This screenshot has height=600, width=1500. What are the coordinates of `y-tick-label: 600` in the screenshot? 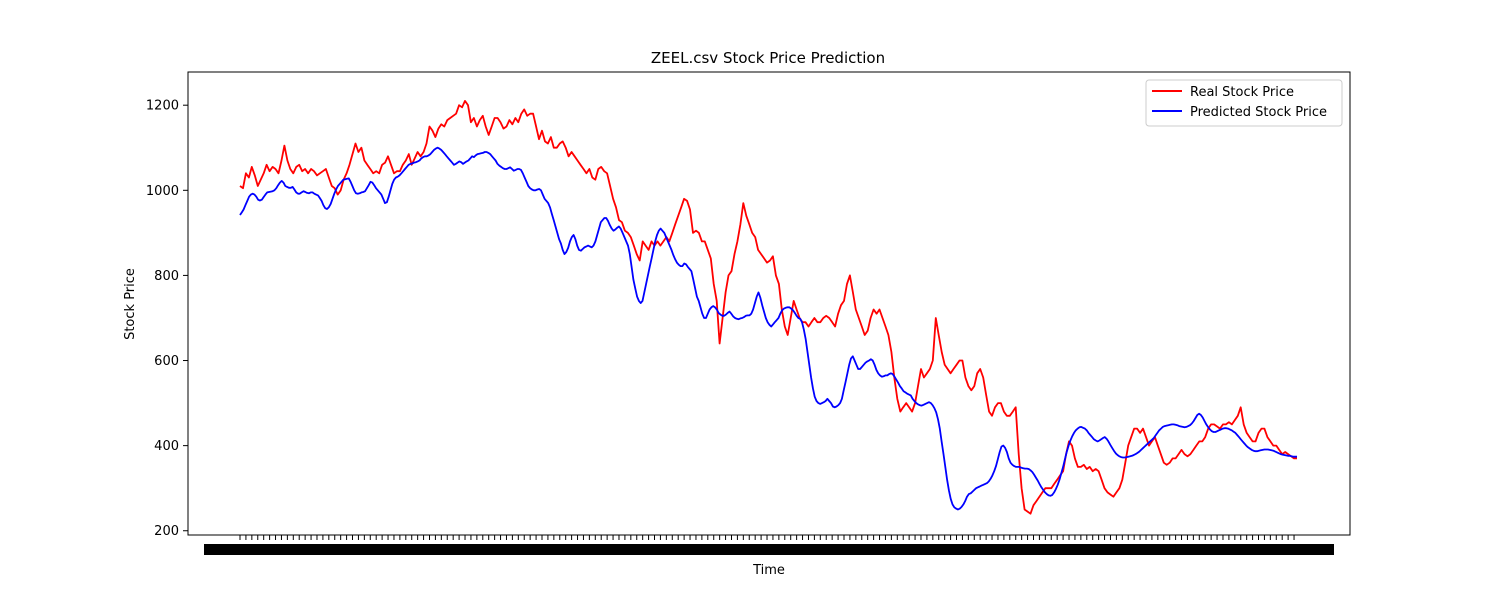 It's located at (166, 361).